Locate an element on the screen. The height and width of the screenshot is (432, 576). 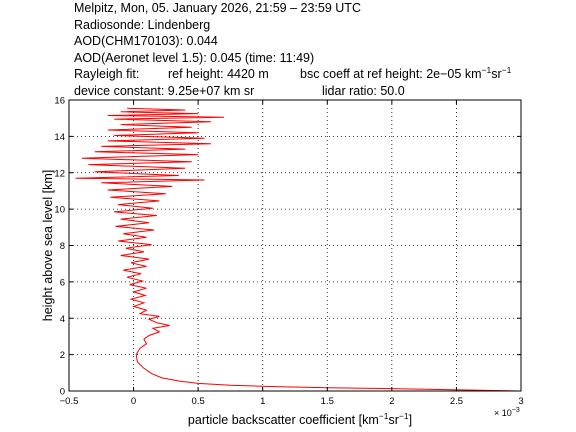
rayleigh-bsc-sup2: −1 is located at coordinates (506, 70).